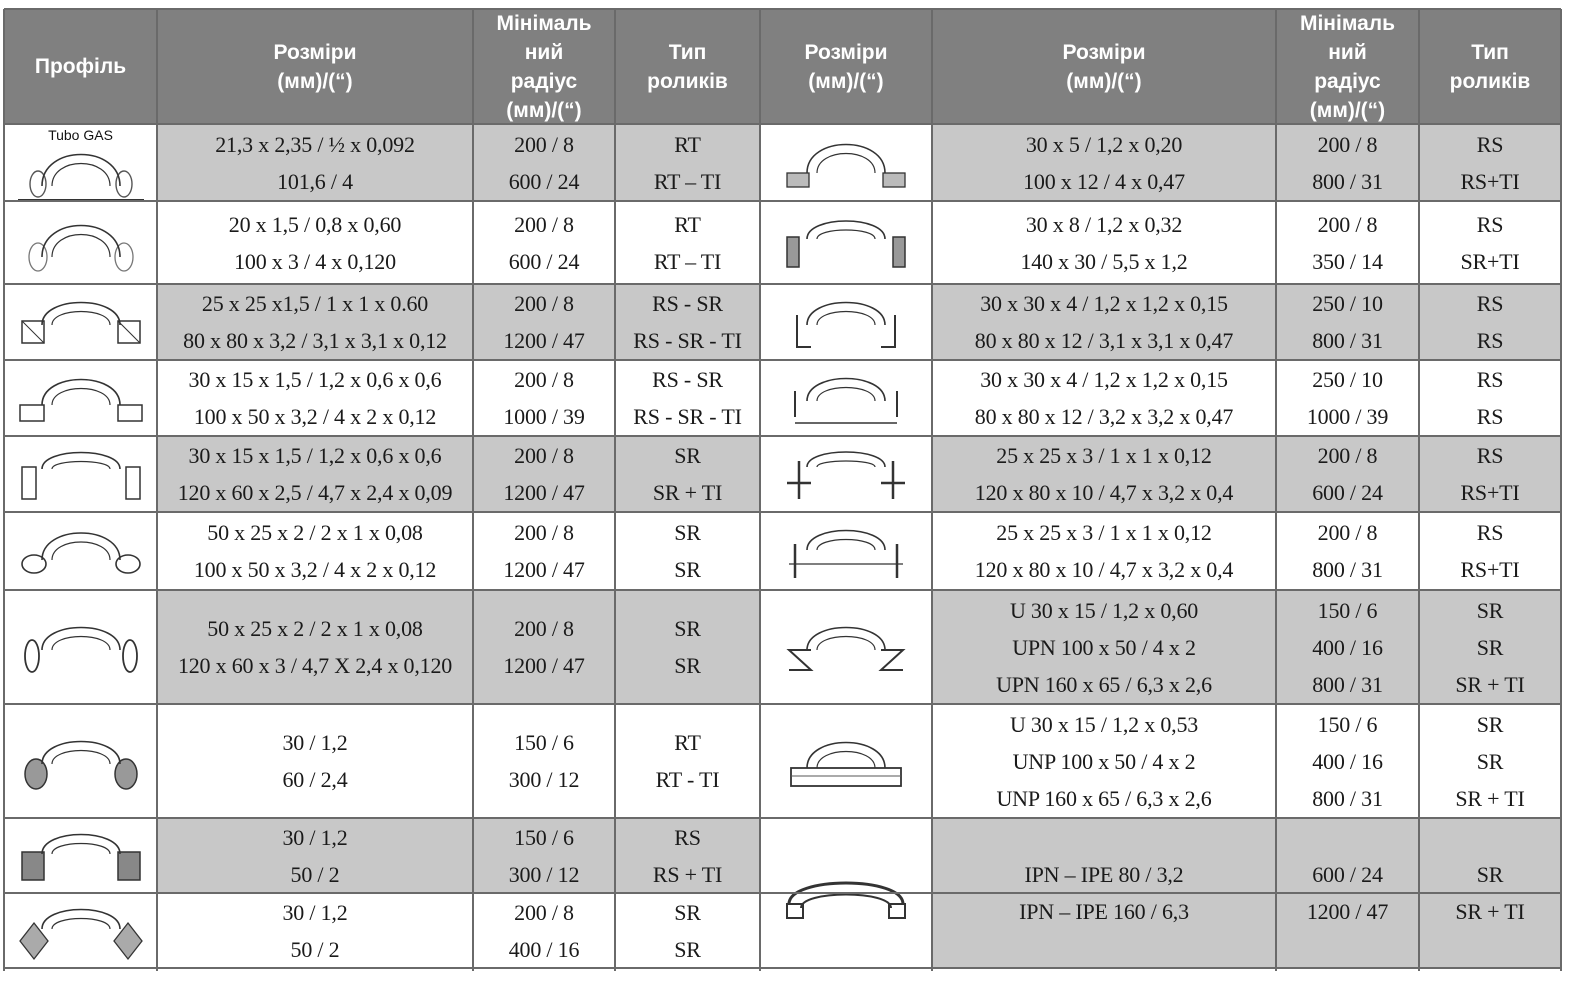 This screenshot has width=1588, height=995. I want to click on radius-cell: 200 / 8 800 / 31, so click(1347, 551).